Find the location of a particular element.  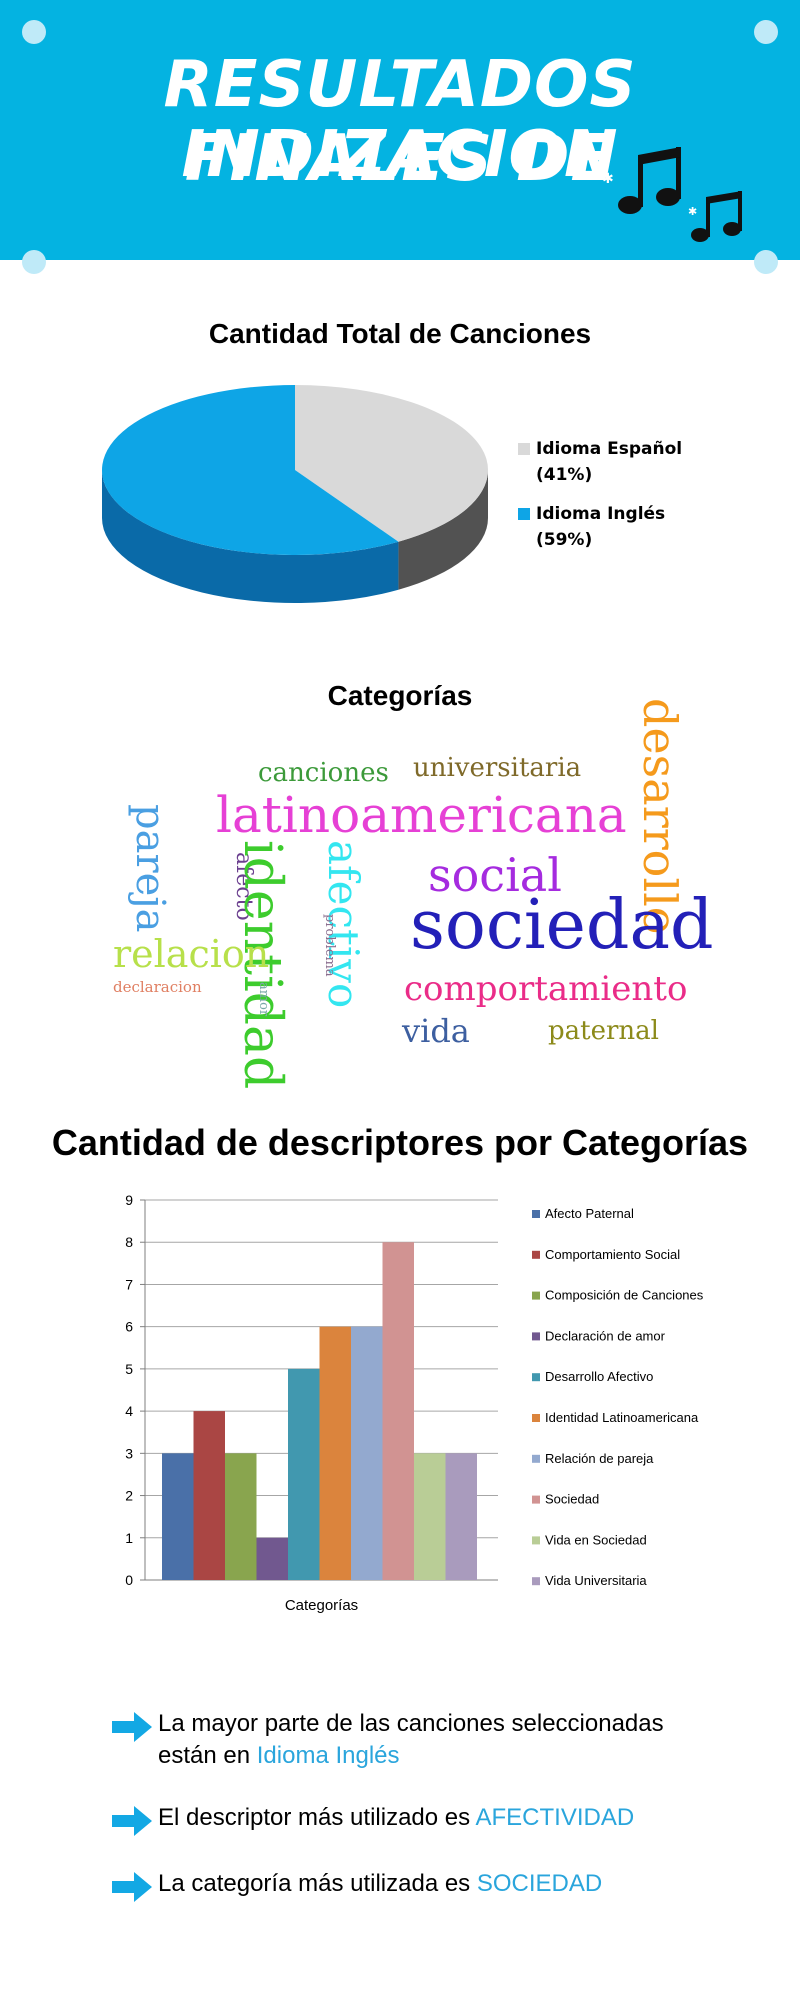

pie-legend-item: Idioma Inglés (59%) is located at coordinates (591, 527).